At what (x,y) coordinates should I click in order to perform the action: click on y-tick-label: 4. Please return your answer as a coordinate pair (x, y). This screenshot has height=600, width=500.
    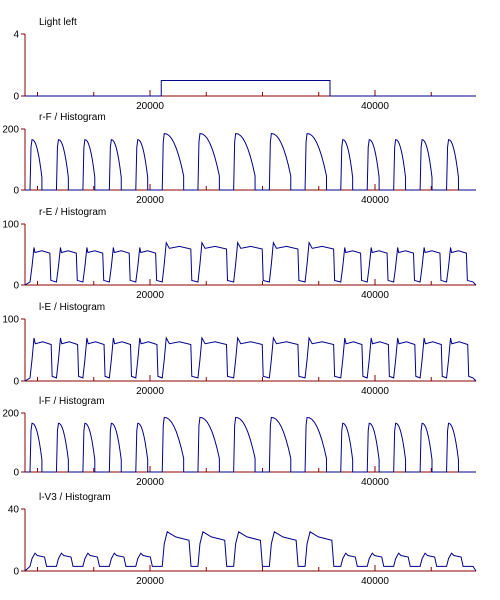
    Looking at the image, I should click on (16, 35).